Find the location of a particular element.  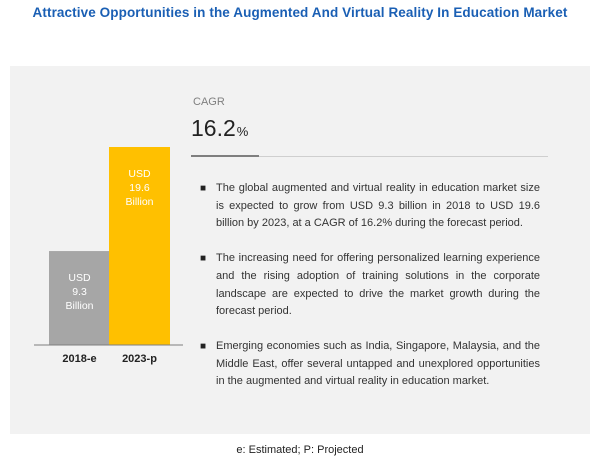

cagr-divider is located at coordinates (403, 156).